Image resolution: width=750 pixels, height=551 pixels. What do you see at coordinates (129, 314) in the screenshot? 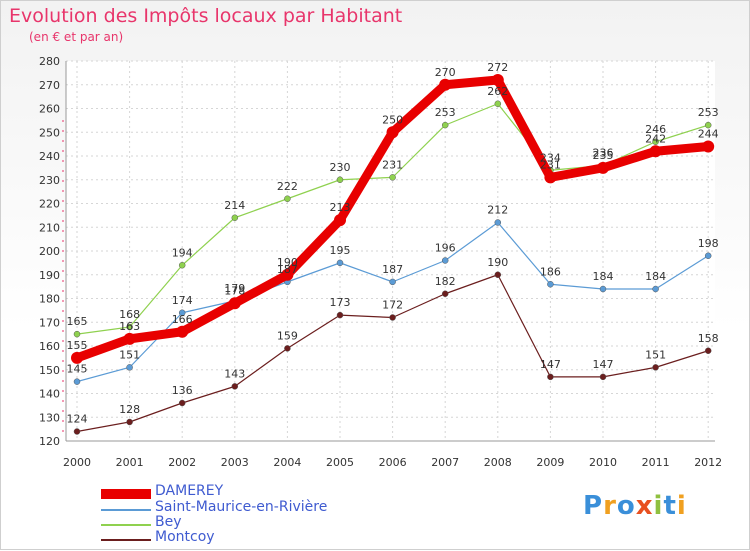
I see `data-label: 168` at bounding box center [129, 314].